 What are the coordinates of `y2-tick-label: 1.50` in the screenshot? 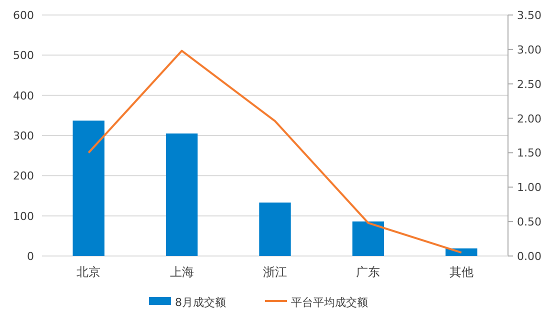 It's located at (529, 153).